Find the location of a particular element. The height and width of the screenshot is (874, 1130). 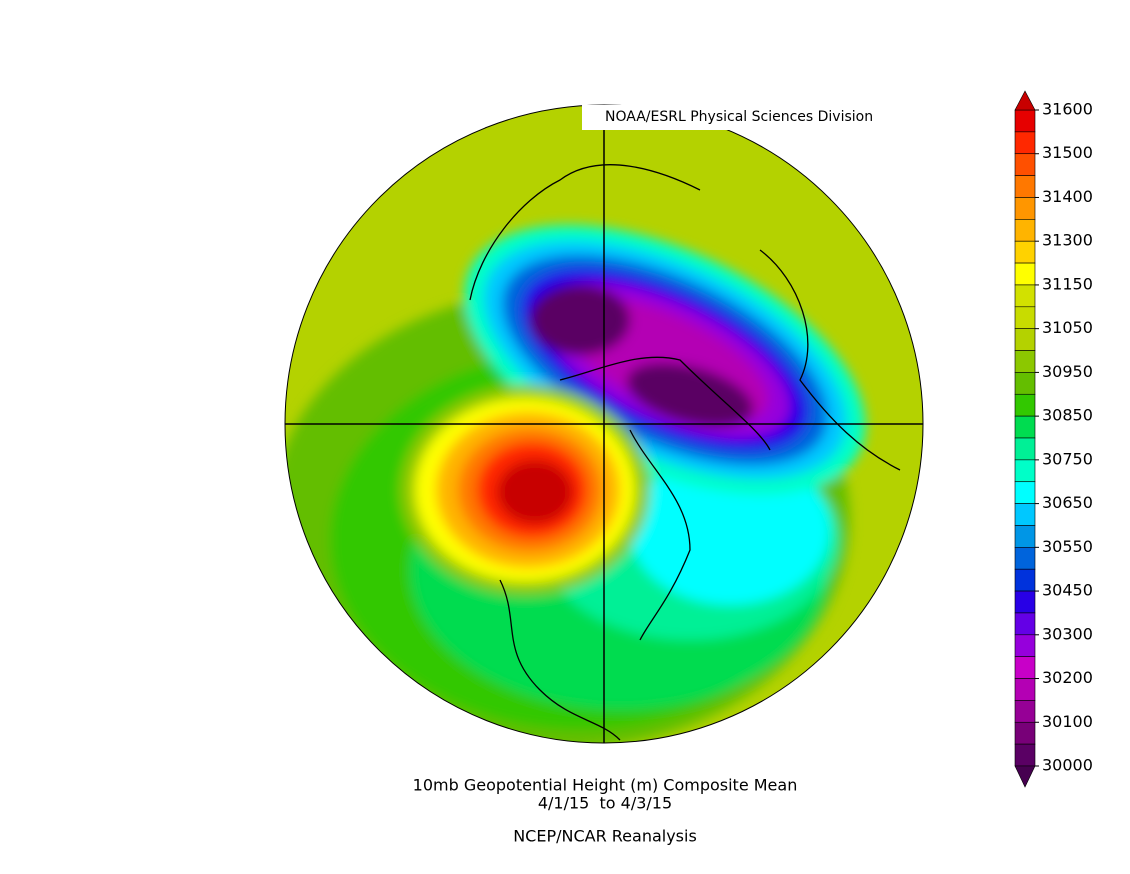

colorbar-label: 30200 is located at coordinates (1067, 677).